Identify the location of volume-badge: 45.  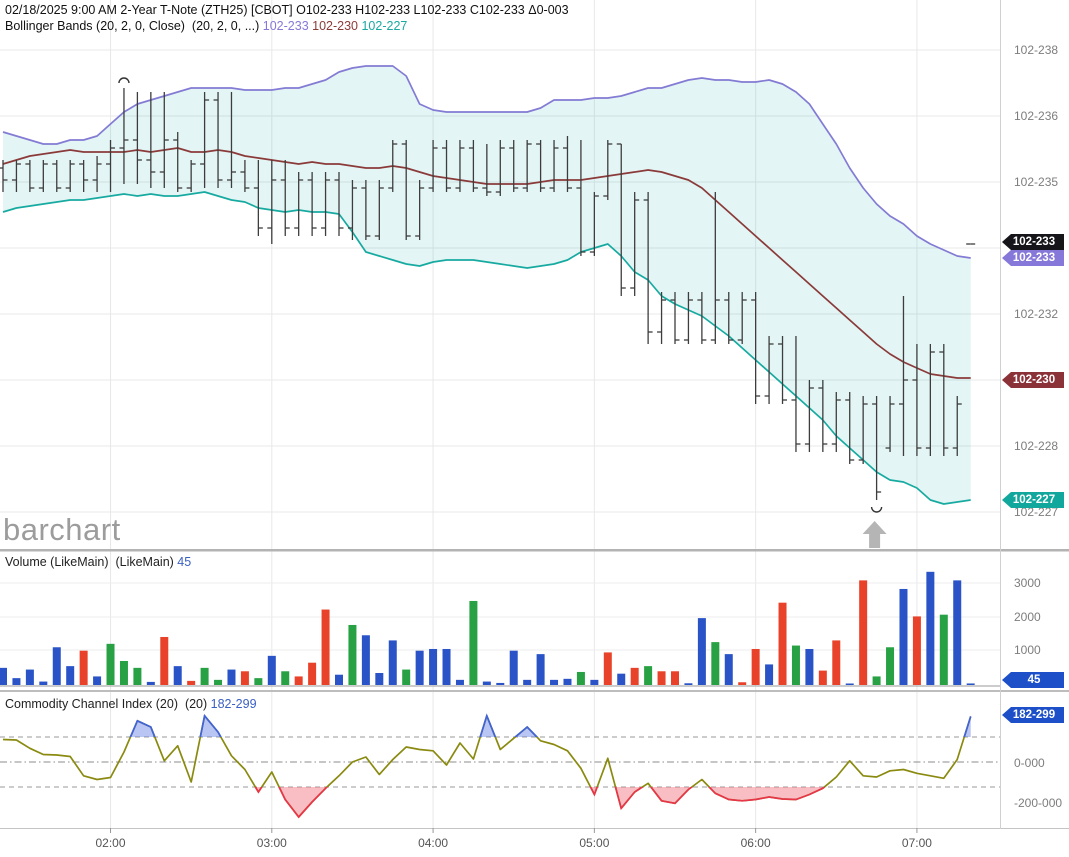
(1033, 680).